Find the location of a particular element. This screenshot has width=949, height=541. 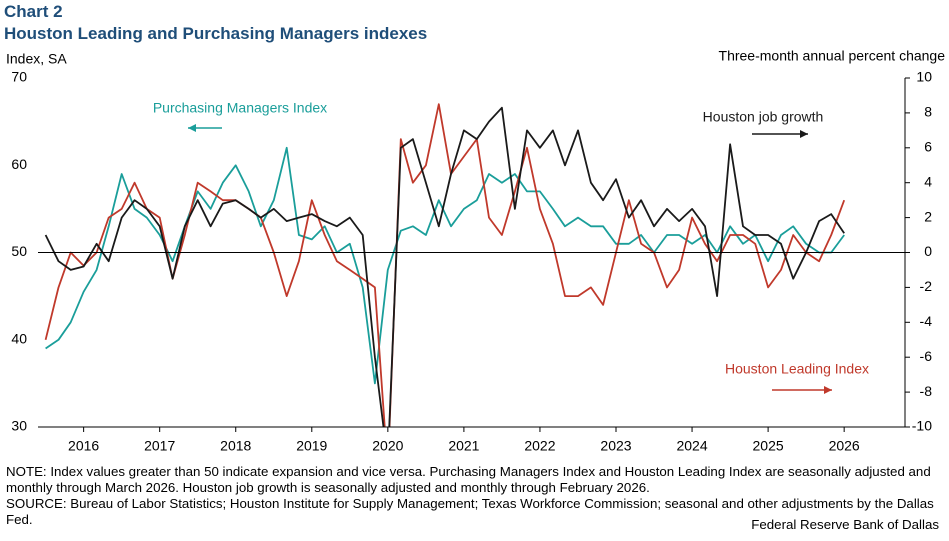

x-tick-label: 2022 is located at coordinates (539, 446).